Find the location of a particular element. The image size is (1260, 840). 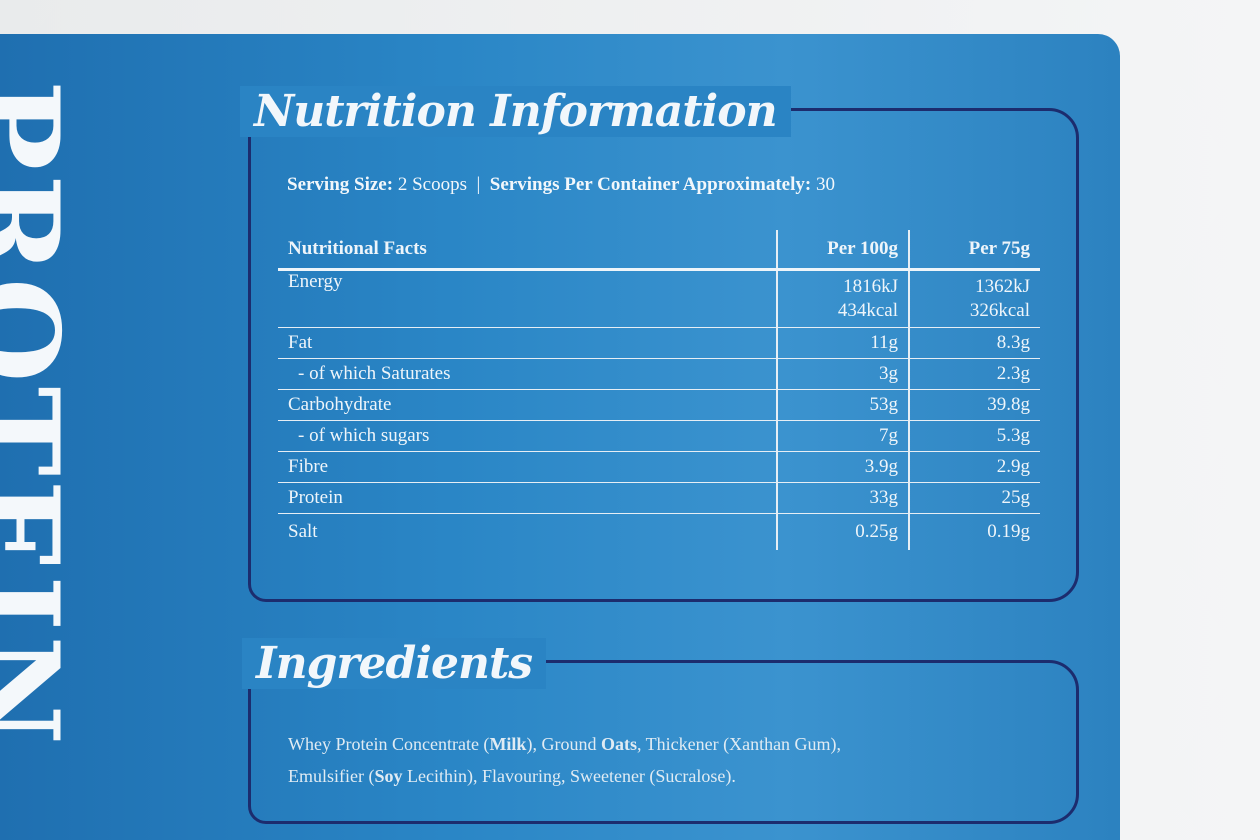

cell-line: 326kcal is located at coordinates (999, 310).